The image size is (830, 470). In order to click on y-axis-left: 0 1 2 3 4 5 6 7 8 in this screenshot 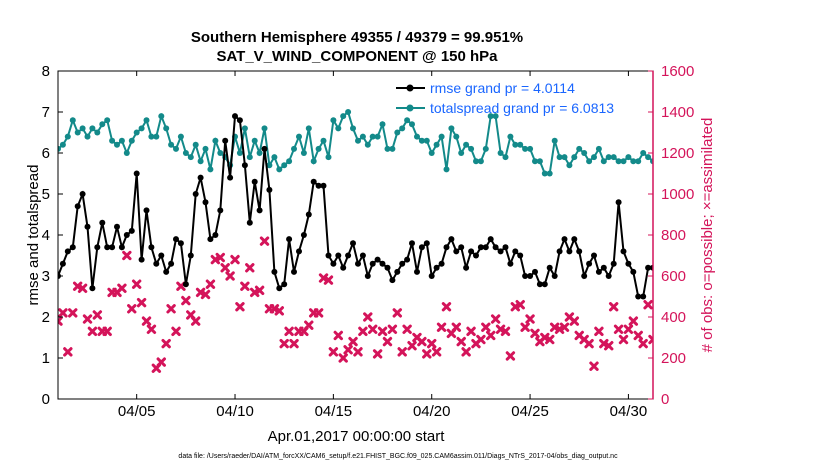, I will do `click(52, 235)`.